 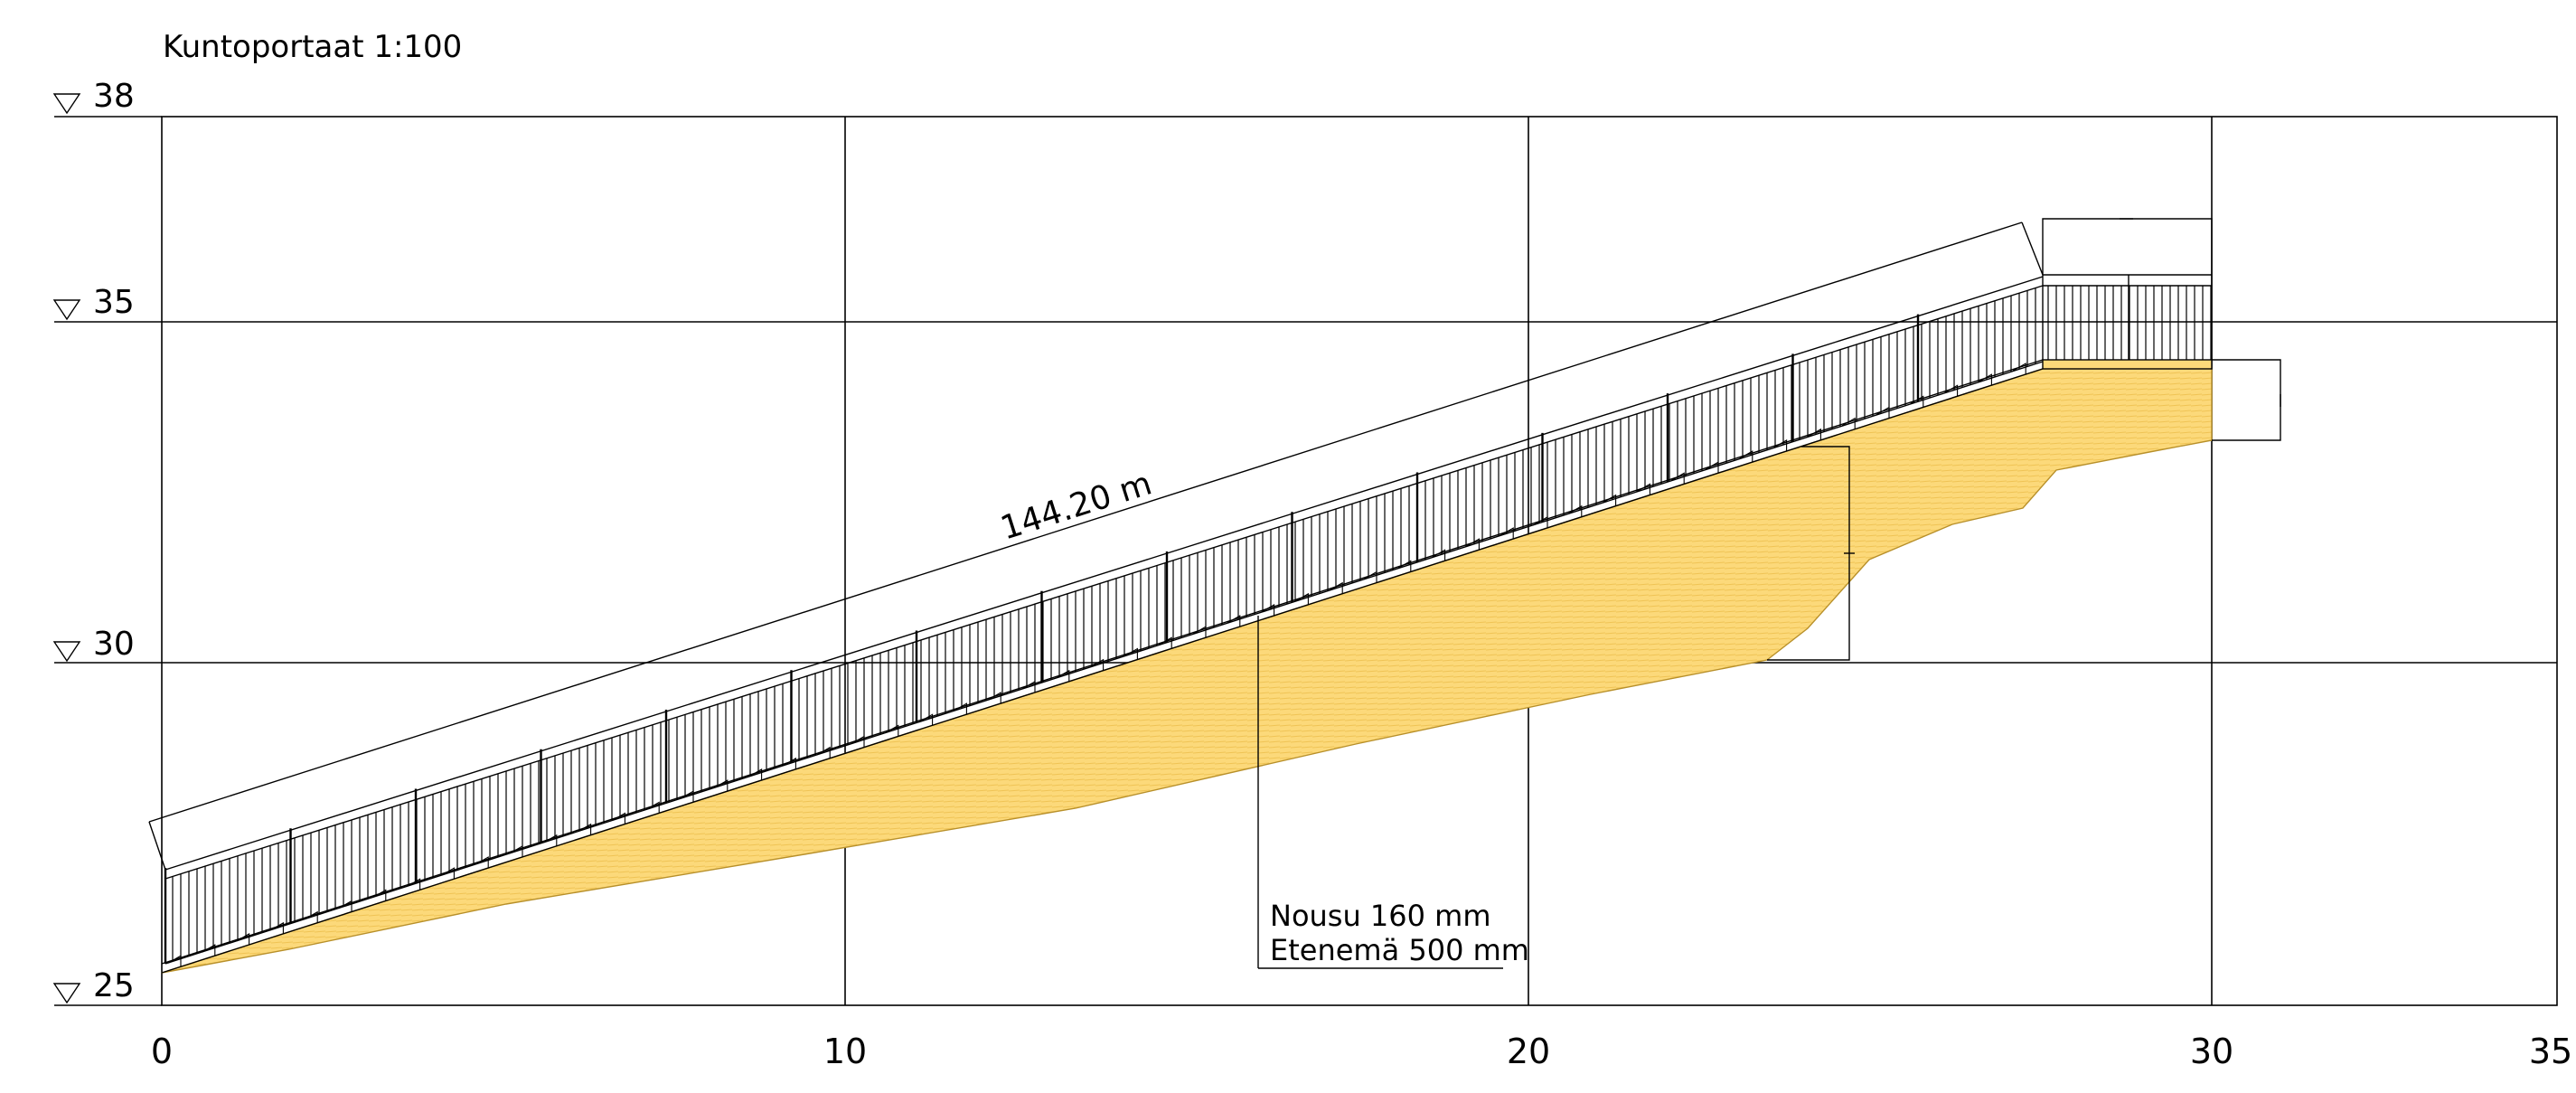 I want to click on top-landing, so click(x=2128, y=364).